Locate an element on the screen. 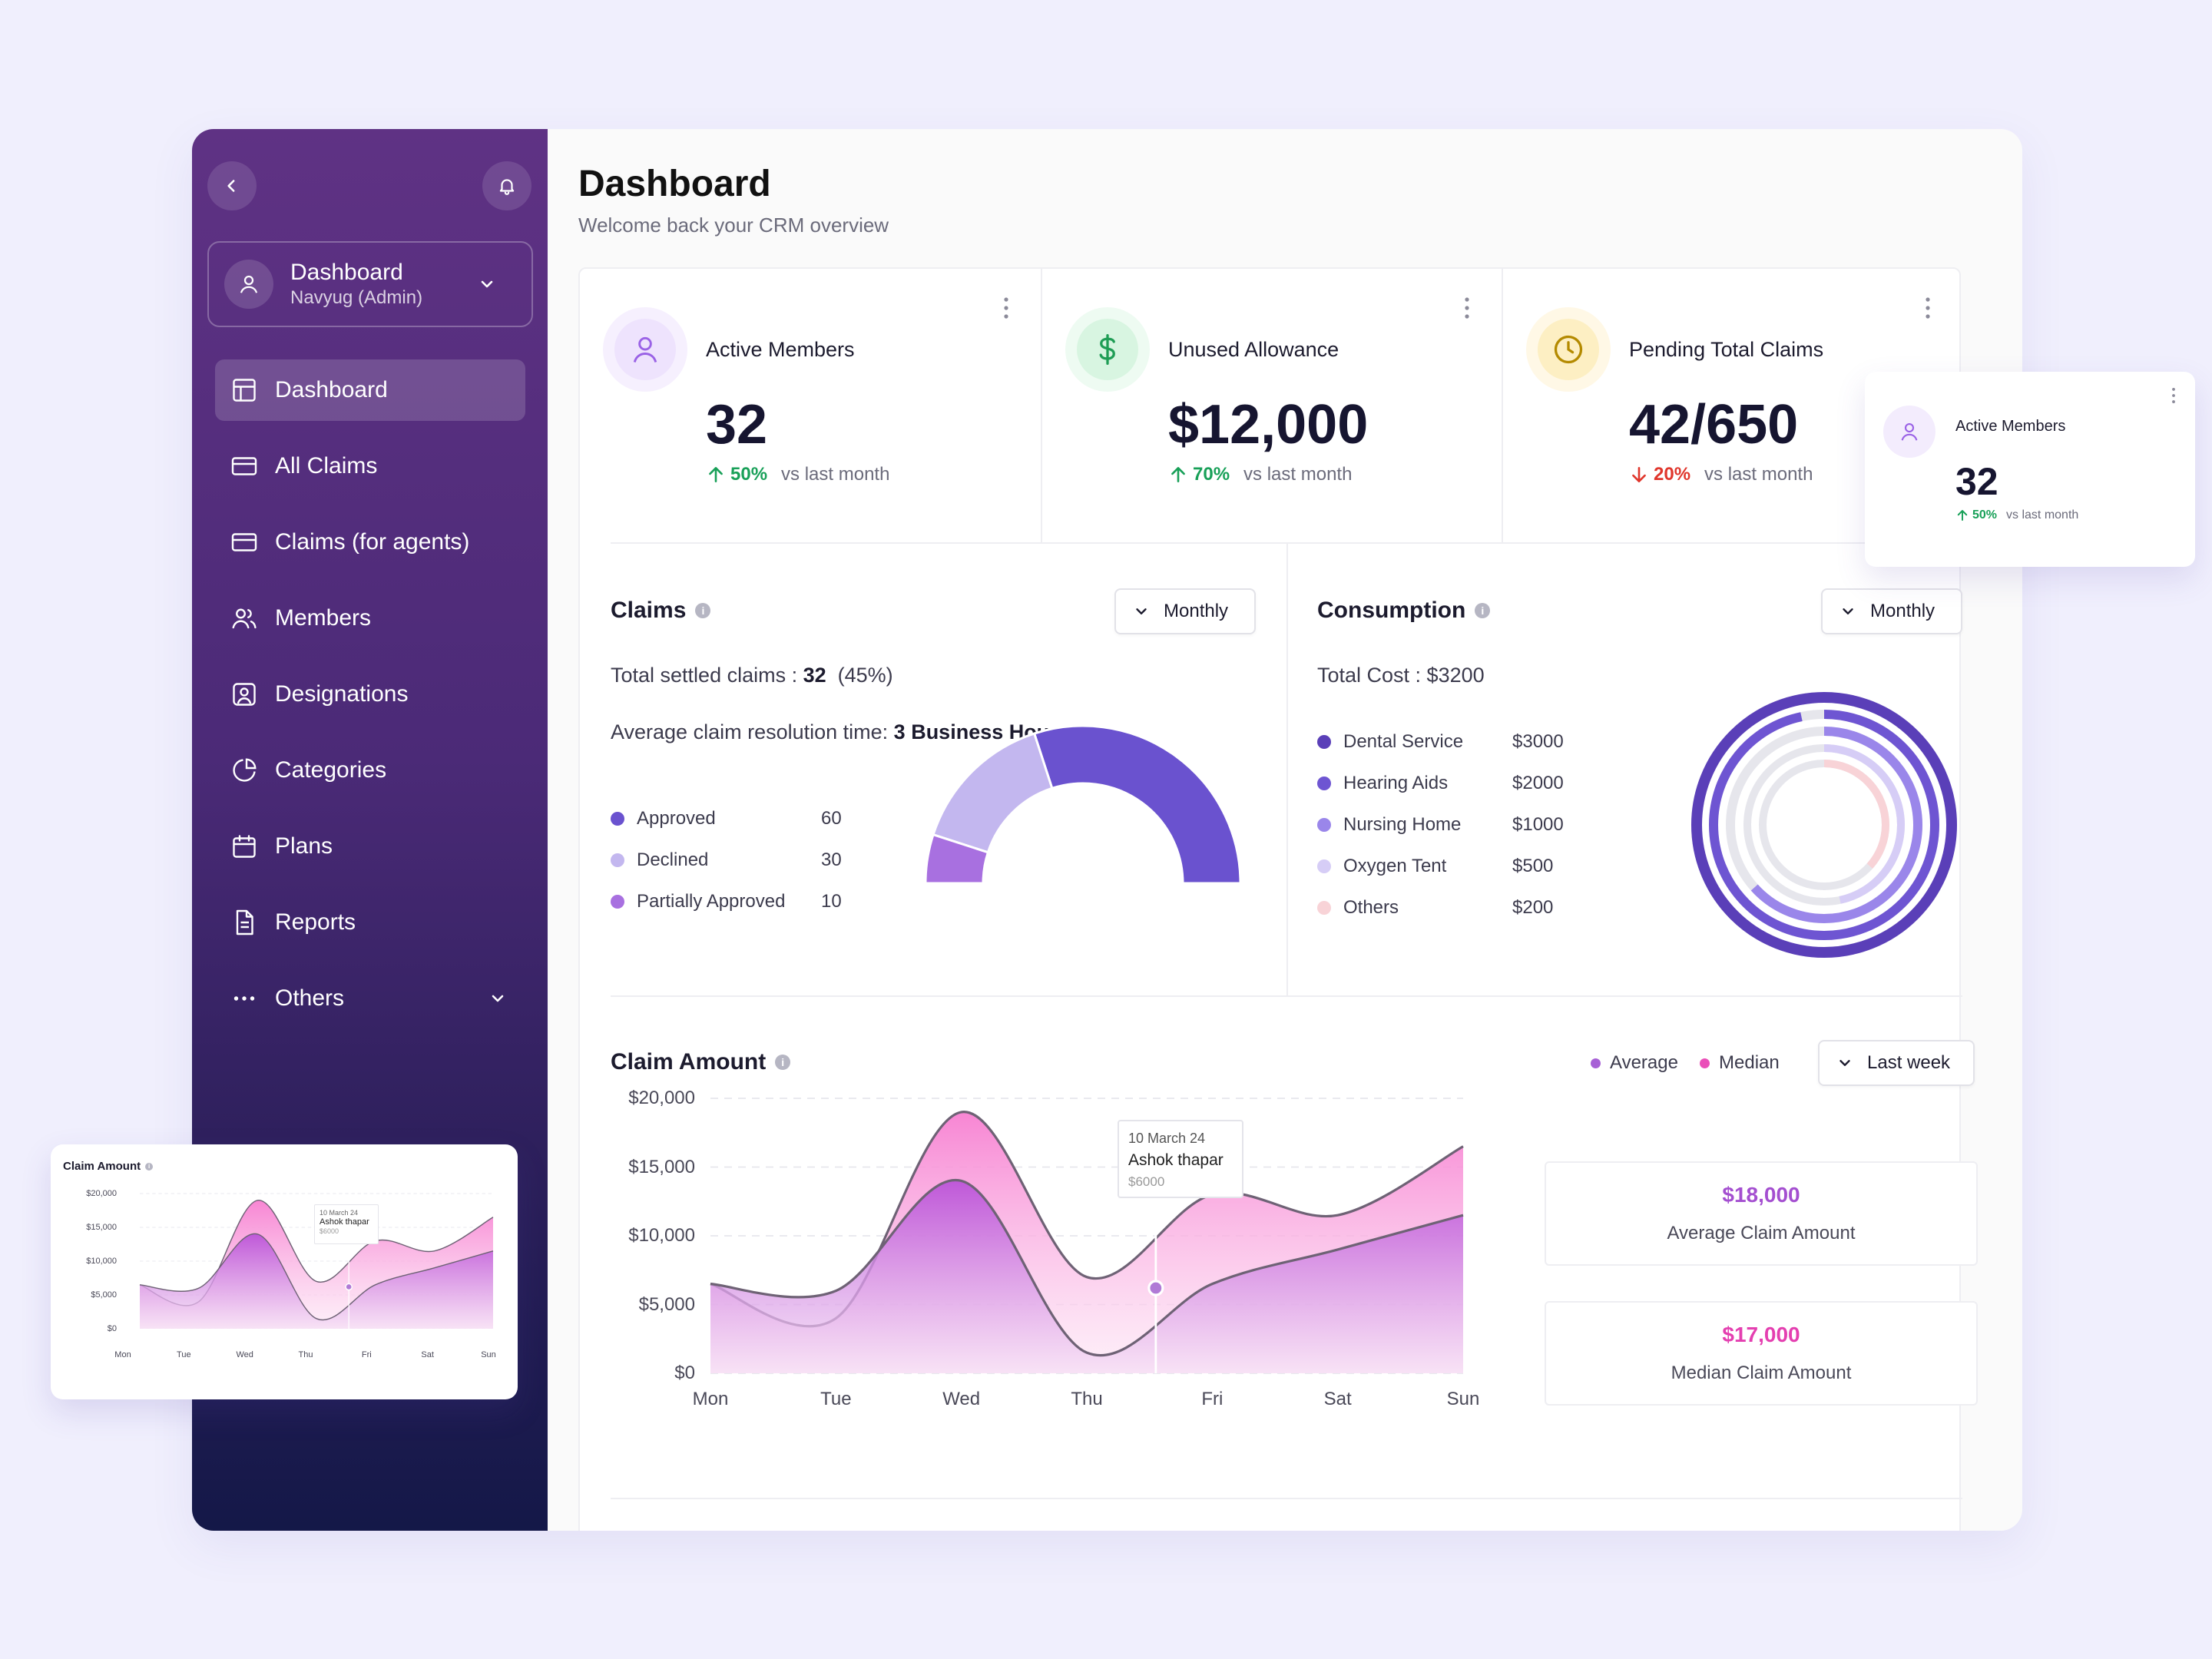  claims-period-select: Monthly is located at coordinates (1185, 611).